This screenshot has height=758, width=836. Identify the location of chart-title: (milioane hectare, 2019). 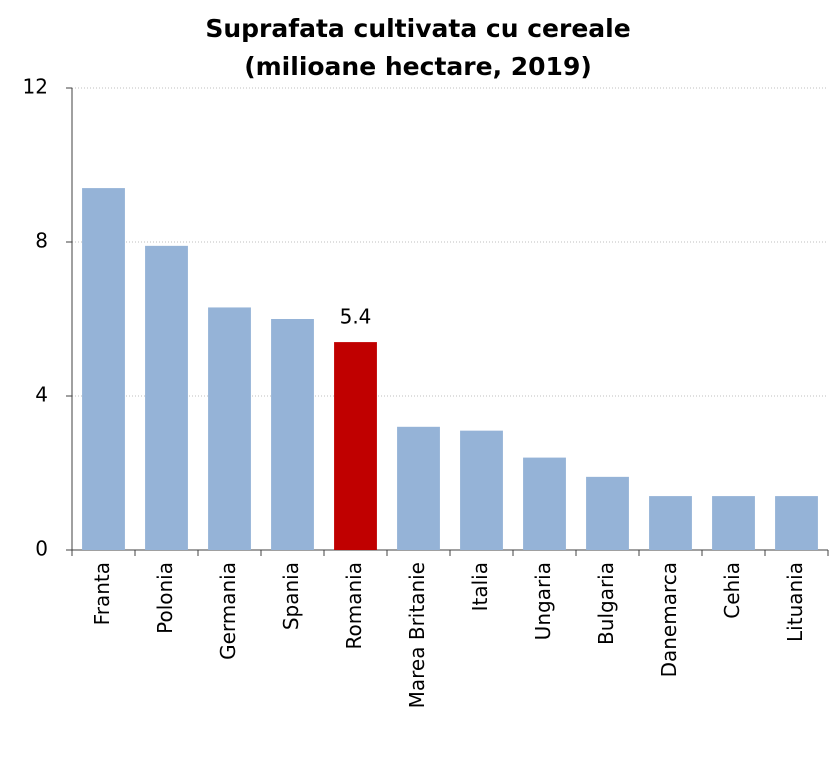
(418, 66).